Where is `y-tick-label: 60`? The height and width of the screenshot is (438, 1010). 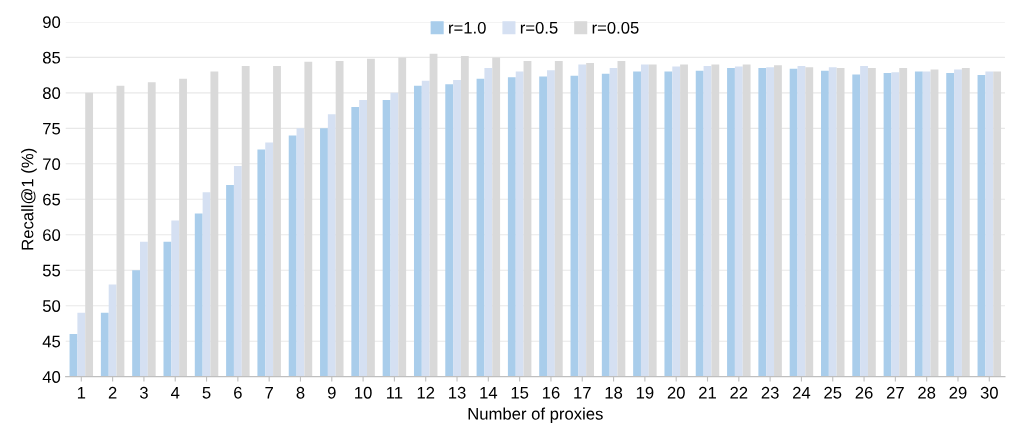 y-tick-label: 60 is located at coordinates (52, 235).